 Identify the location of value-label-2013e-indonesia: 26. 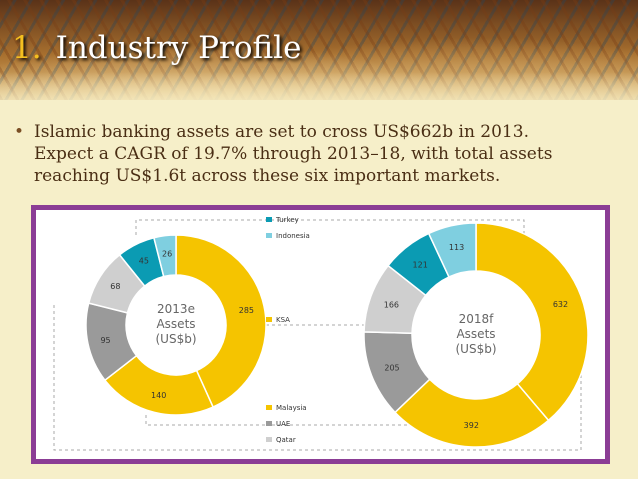
(167, 254).